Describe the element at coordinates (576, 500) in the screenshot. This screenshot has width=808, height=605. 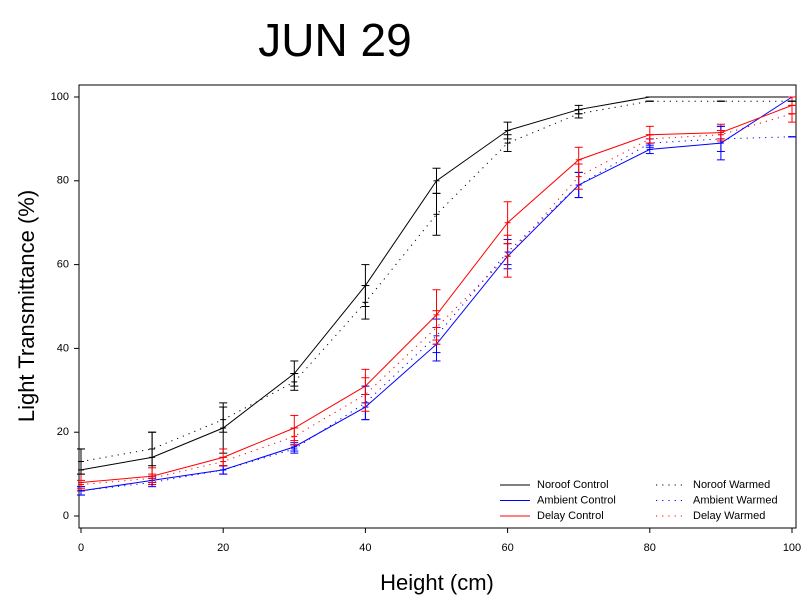
I see `legend-label: Ambient Control` at that location.